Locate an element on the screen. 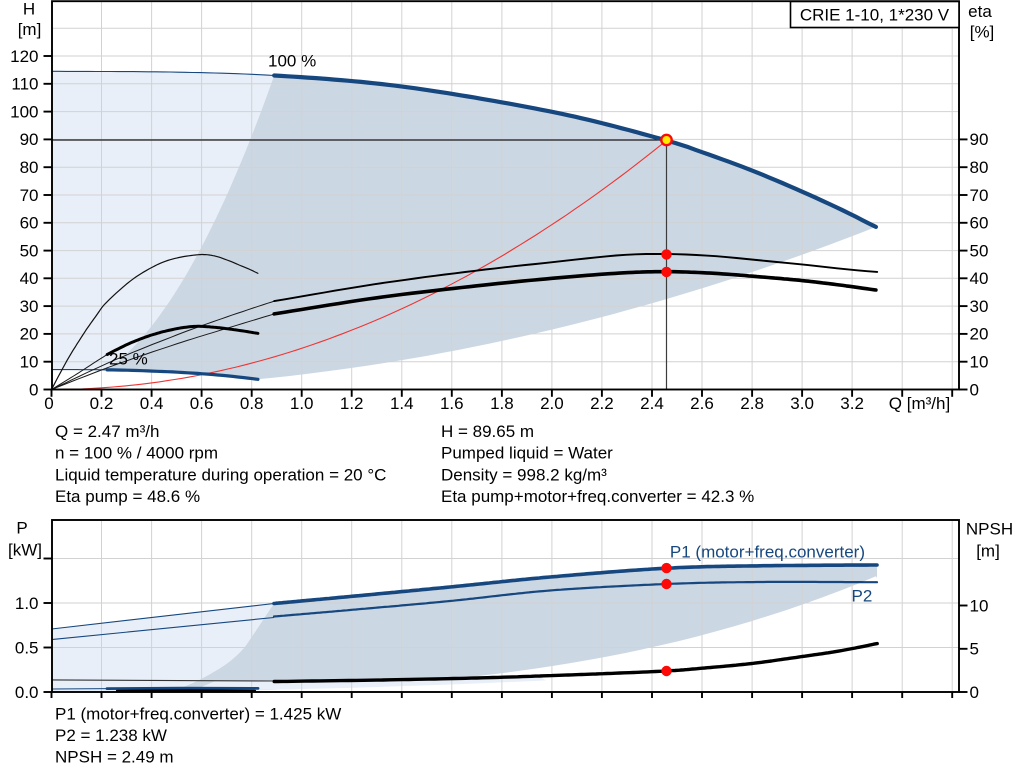 The width and height of the screenshot is (1024, 781). svg-text: 1.2 is located at coordinates (352, 403).